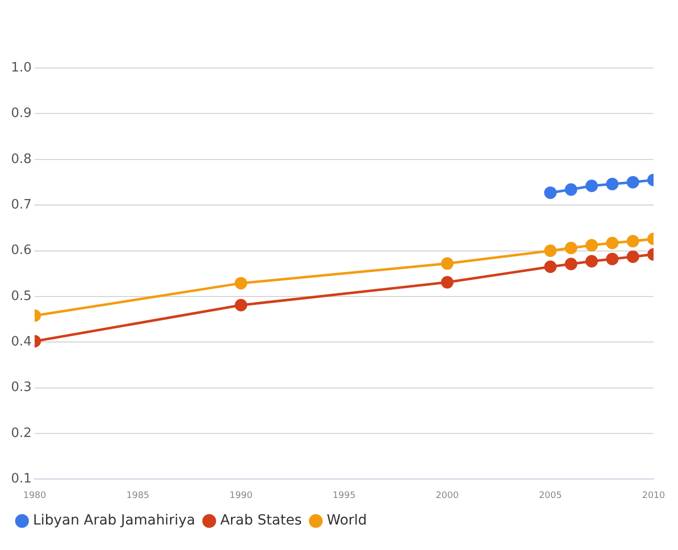  Describe the element at coordinates (114, 520) in the screenshot. I see `legend-label: Libyan Arab Jamahiriya` at that location.